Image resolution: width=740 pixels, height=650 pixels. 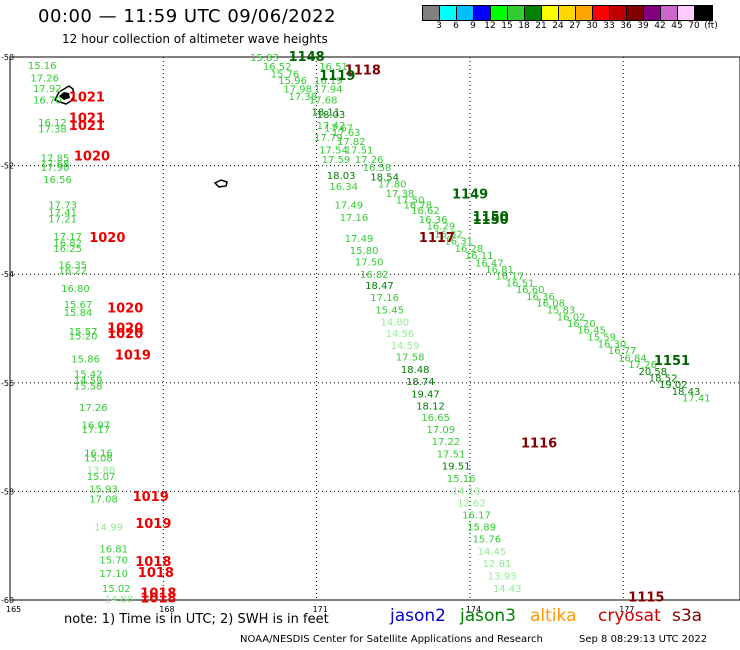 I want to click on swh-value: 12.62, so click(x=471, y=503).